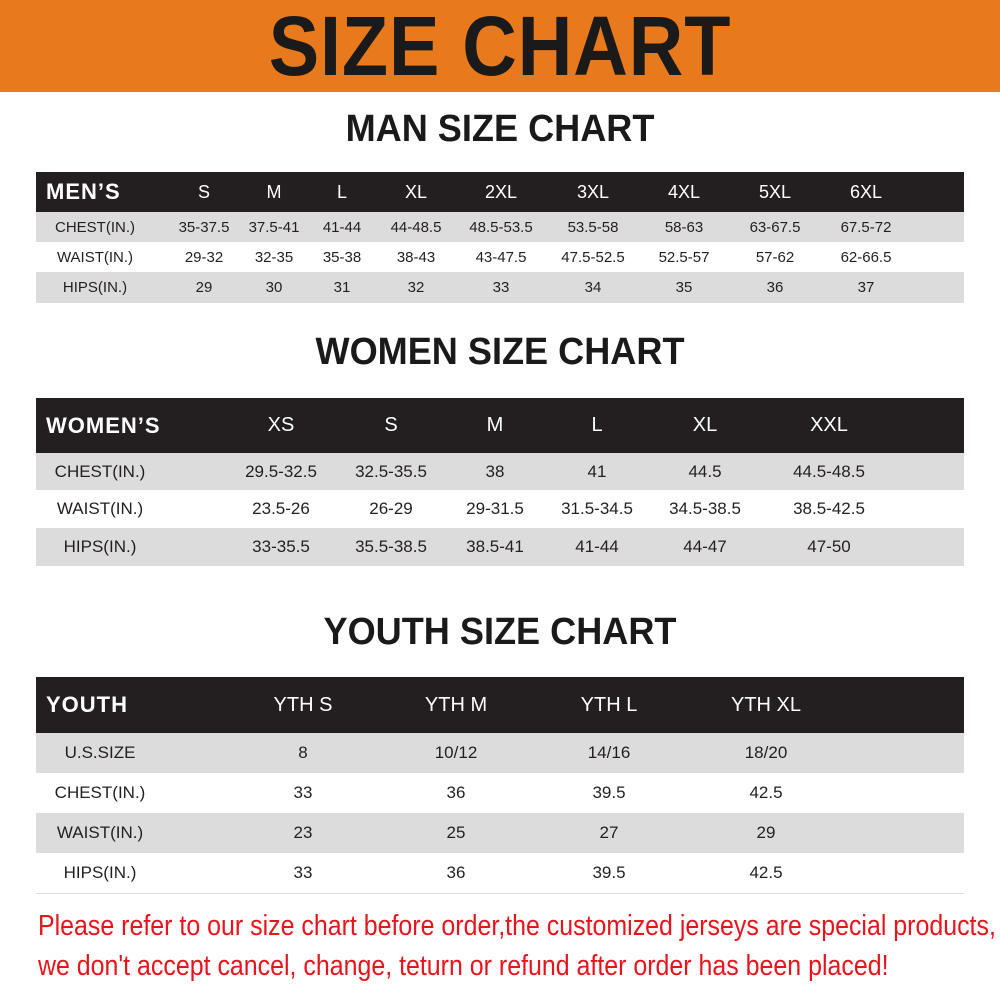 The image size is (1000, 1000). I want to click on measurement-cell: 38, so click(495, 471).